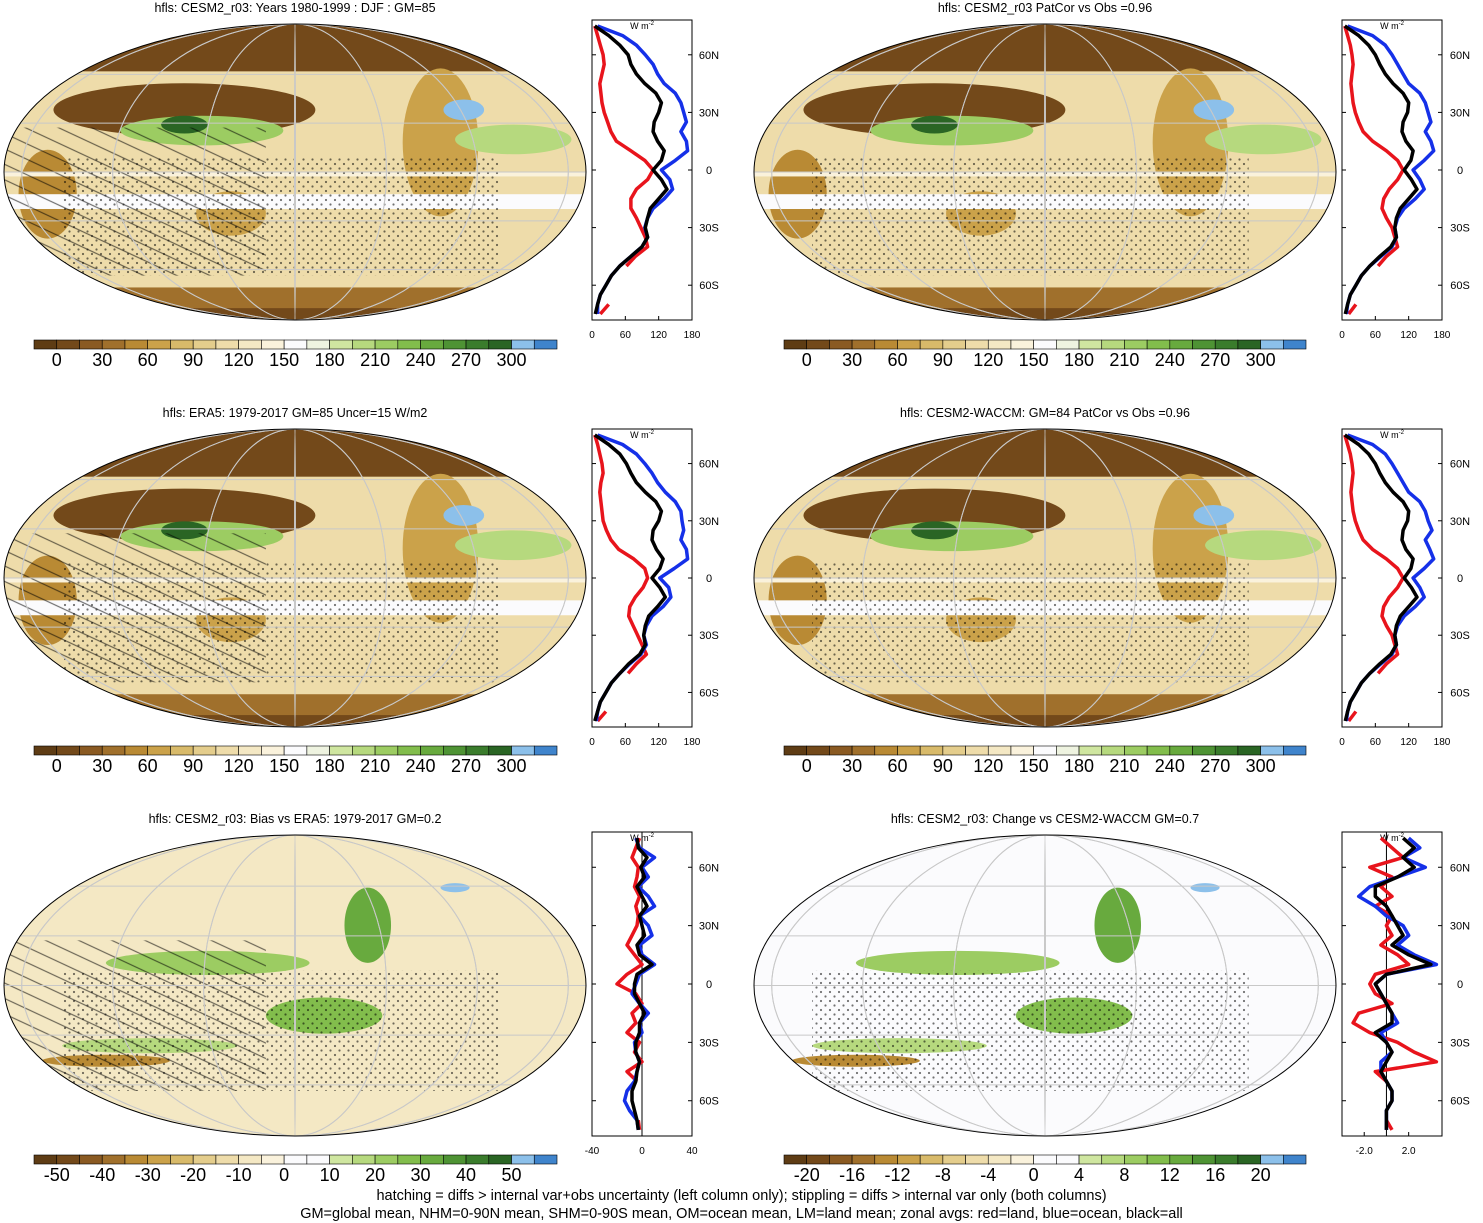 This screenshot has height=1223, width=1483. Describe the element at coordinates (592, 335) in the screenshot. I see `x-tick-label: 0` at that location.